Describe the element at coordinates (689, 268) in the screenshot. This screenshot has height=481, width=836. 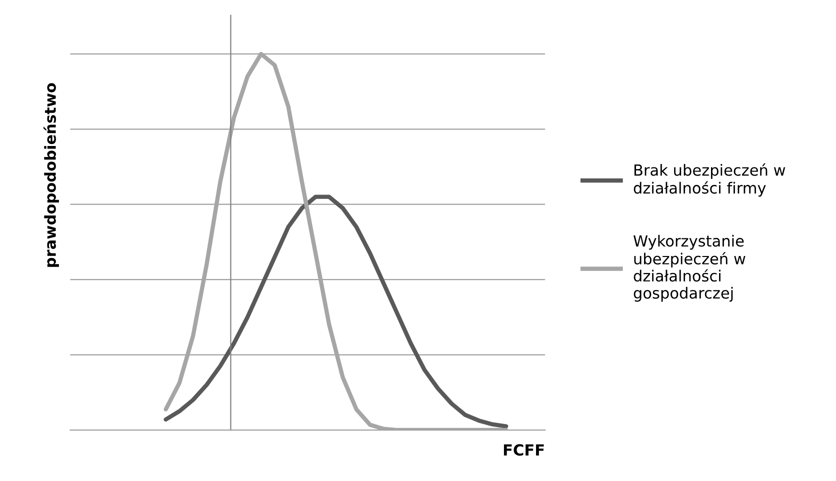
I see `legend-label: Wykorzystanie ubezpieczeń w działalności gospodarczej` at that location.